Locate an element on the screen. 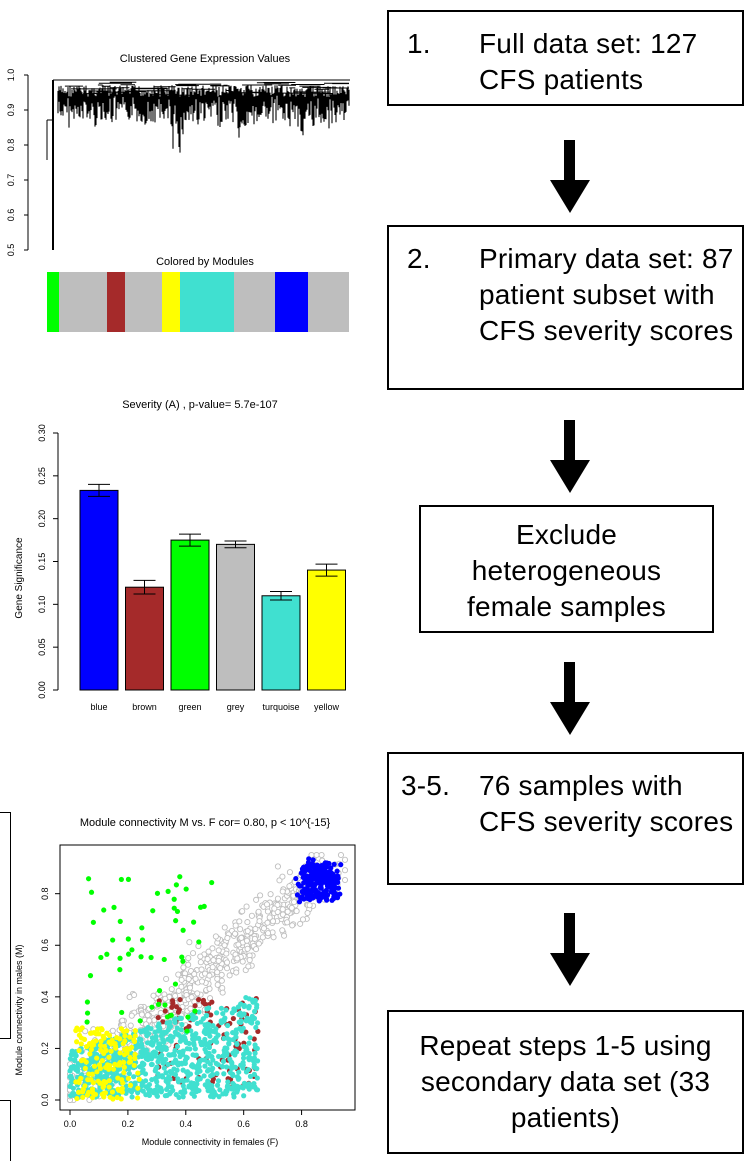 The width and height of the screenshot is (749, 1161). flow-step-3: 3-5. 76 samples with CFS severity scores is located at coordinates (565, 818).